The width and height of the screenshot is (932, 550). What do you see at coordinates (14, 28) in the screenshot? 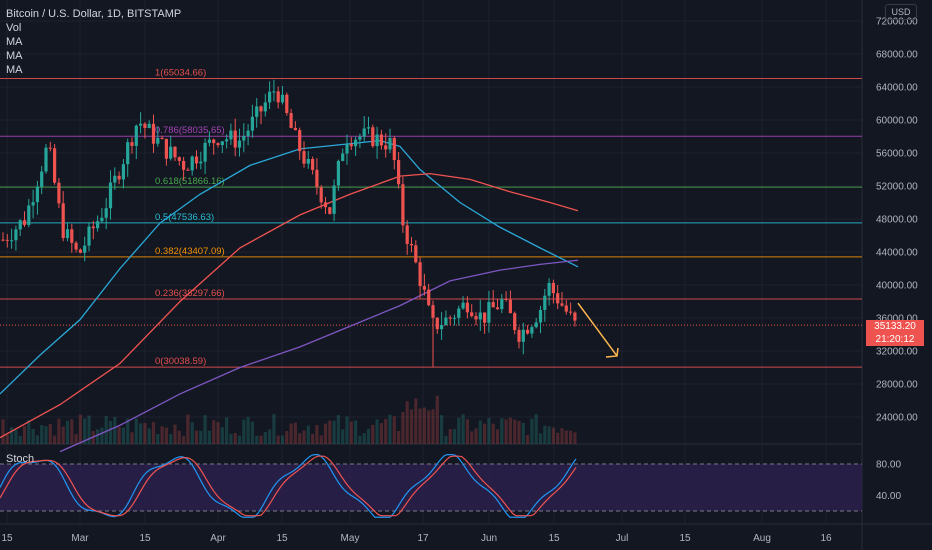
I see `indicator-vol: Vol` at bounding box center [14, 28].